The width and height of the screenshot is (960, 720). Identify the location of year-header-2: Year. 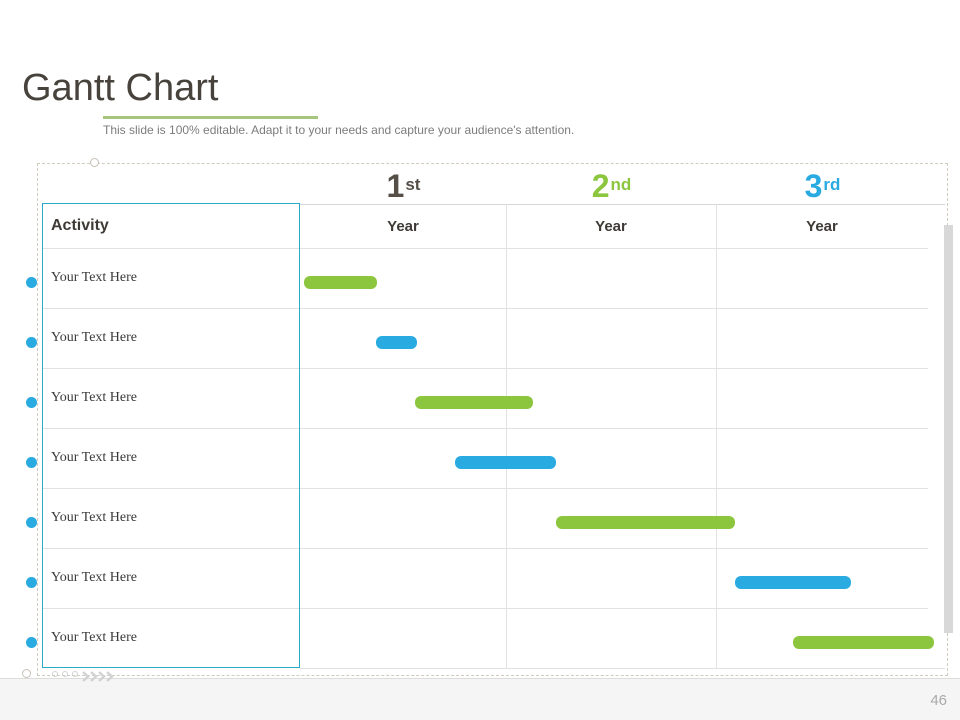
(611, 226).